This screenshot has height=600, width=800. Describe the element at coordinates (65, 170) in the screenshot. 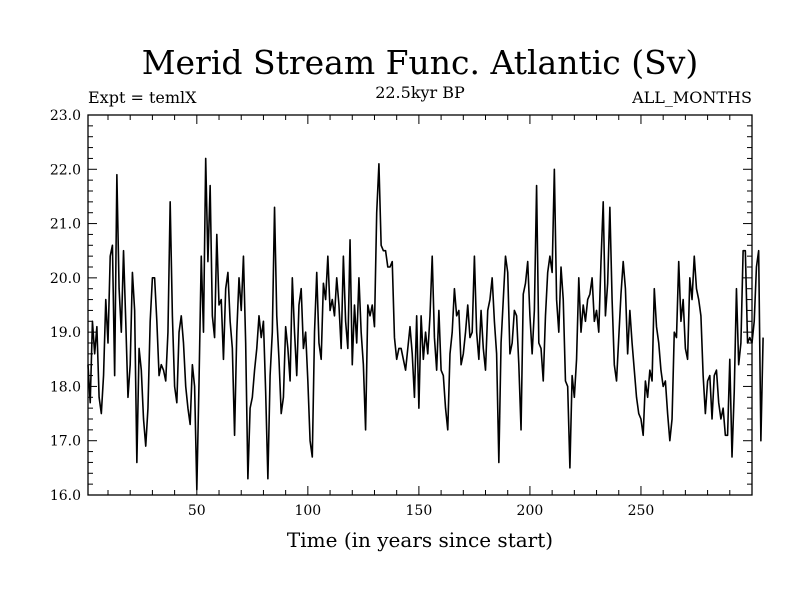

I see `y-tick-label: 22.0` at that location.